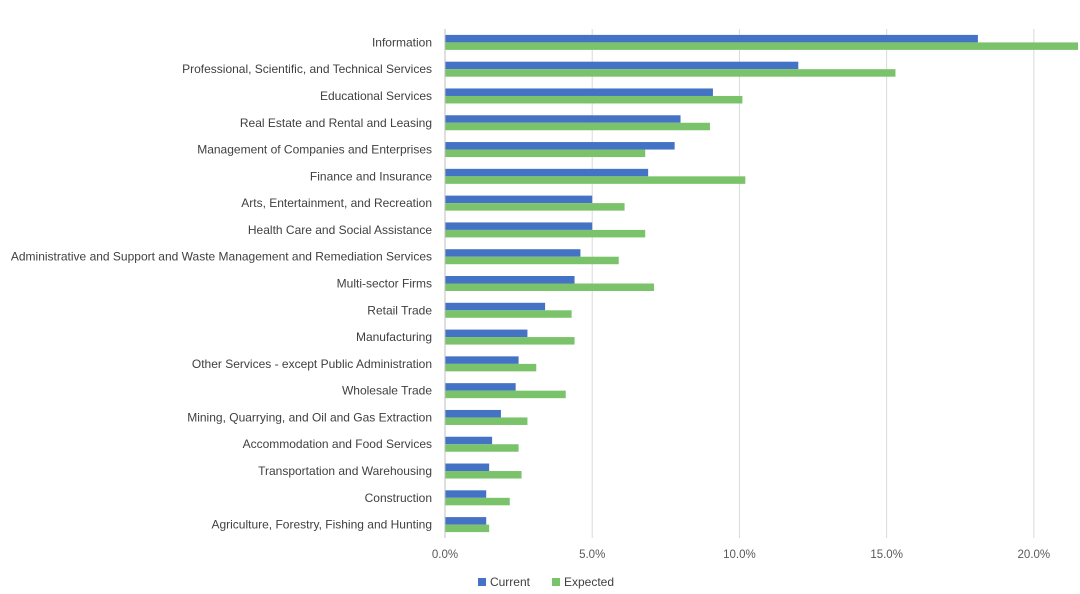 The width and height of the screenshot is (1080, 594). I want to click on legend-label-current: Current, so click(509, 582).